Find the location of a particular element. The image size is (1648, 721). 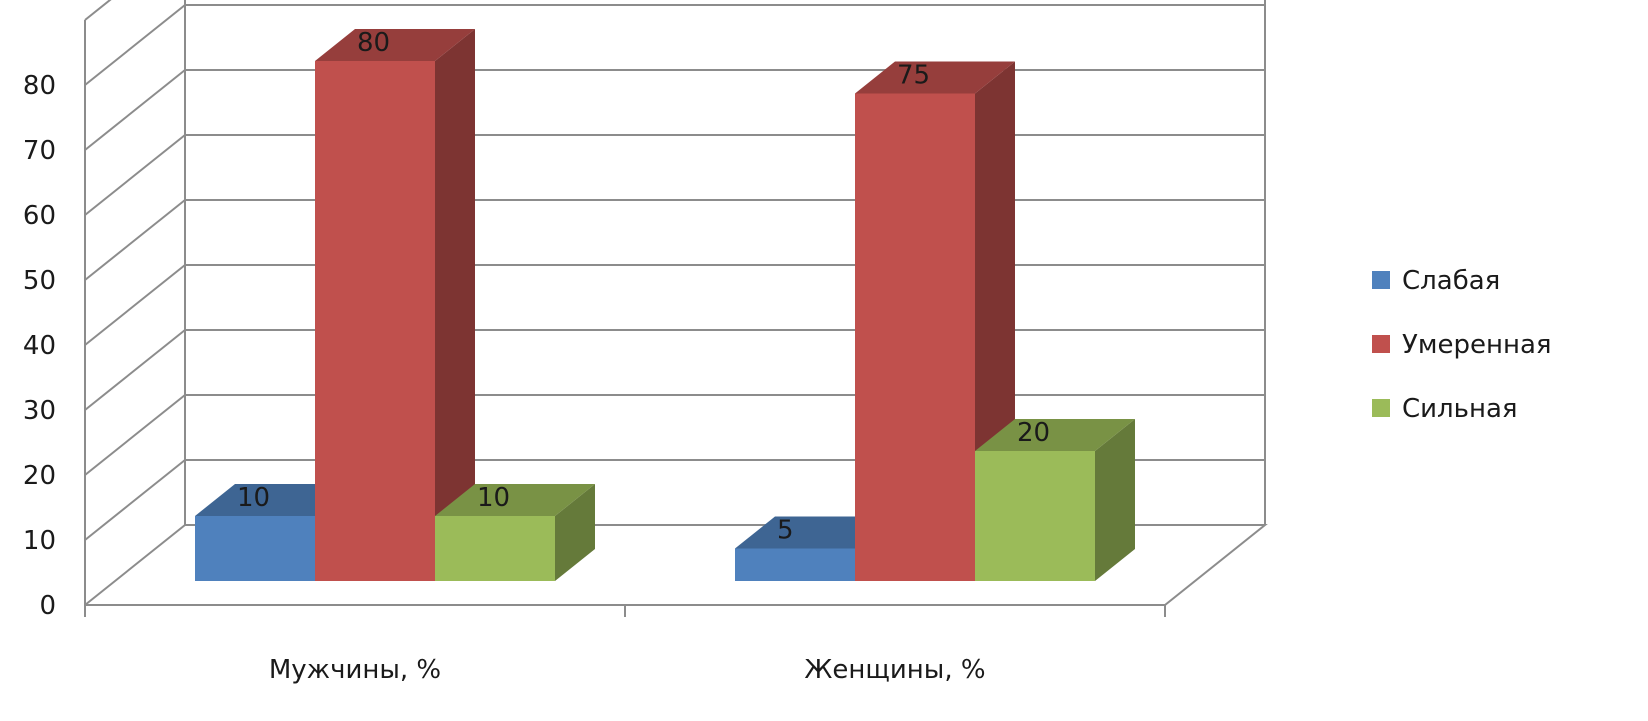

data-label: 5 is located at coordinates (785, 531).